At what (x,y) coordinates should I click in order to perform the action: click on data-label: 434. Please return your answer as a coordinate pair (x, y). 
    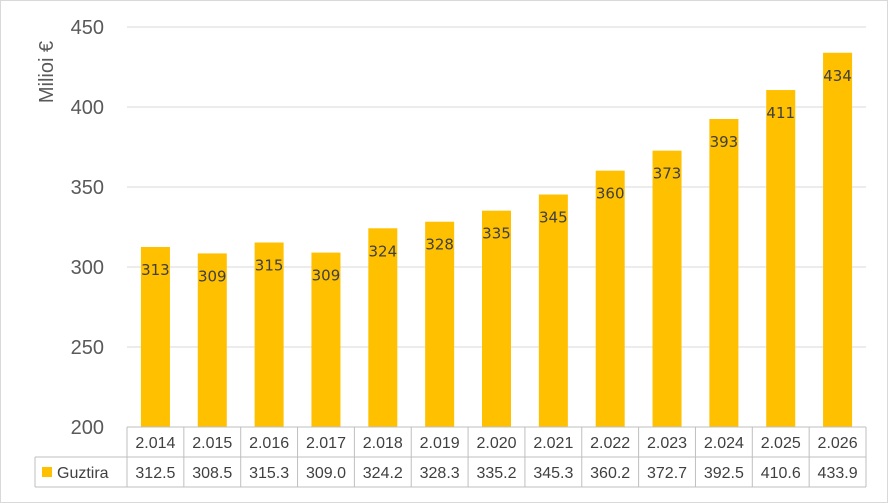
    Looking at the image, I should click on (837, 76).